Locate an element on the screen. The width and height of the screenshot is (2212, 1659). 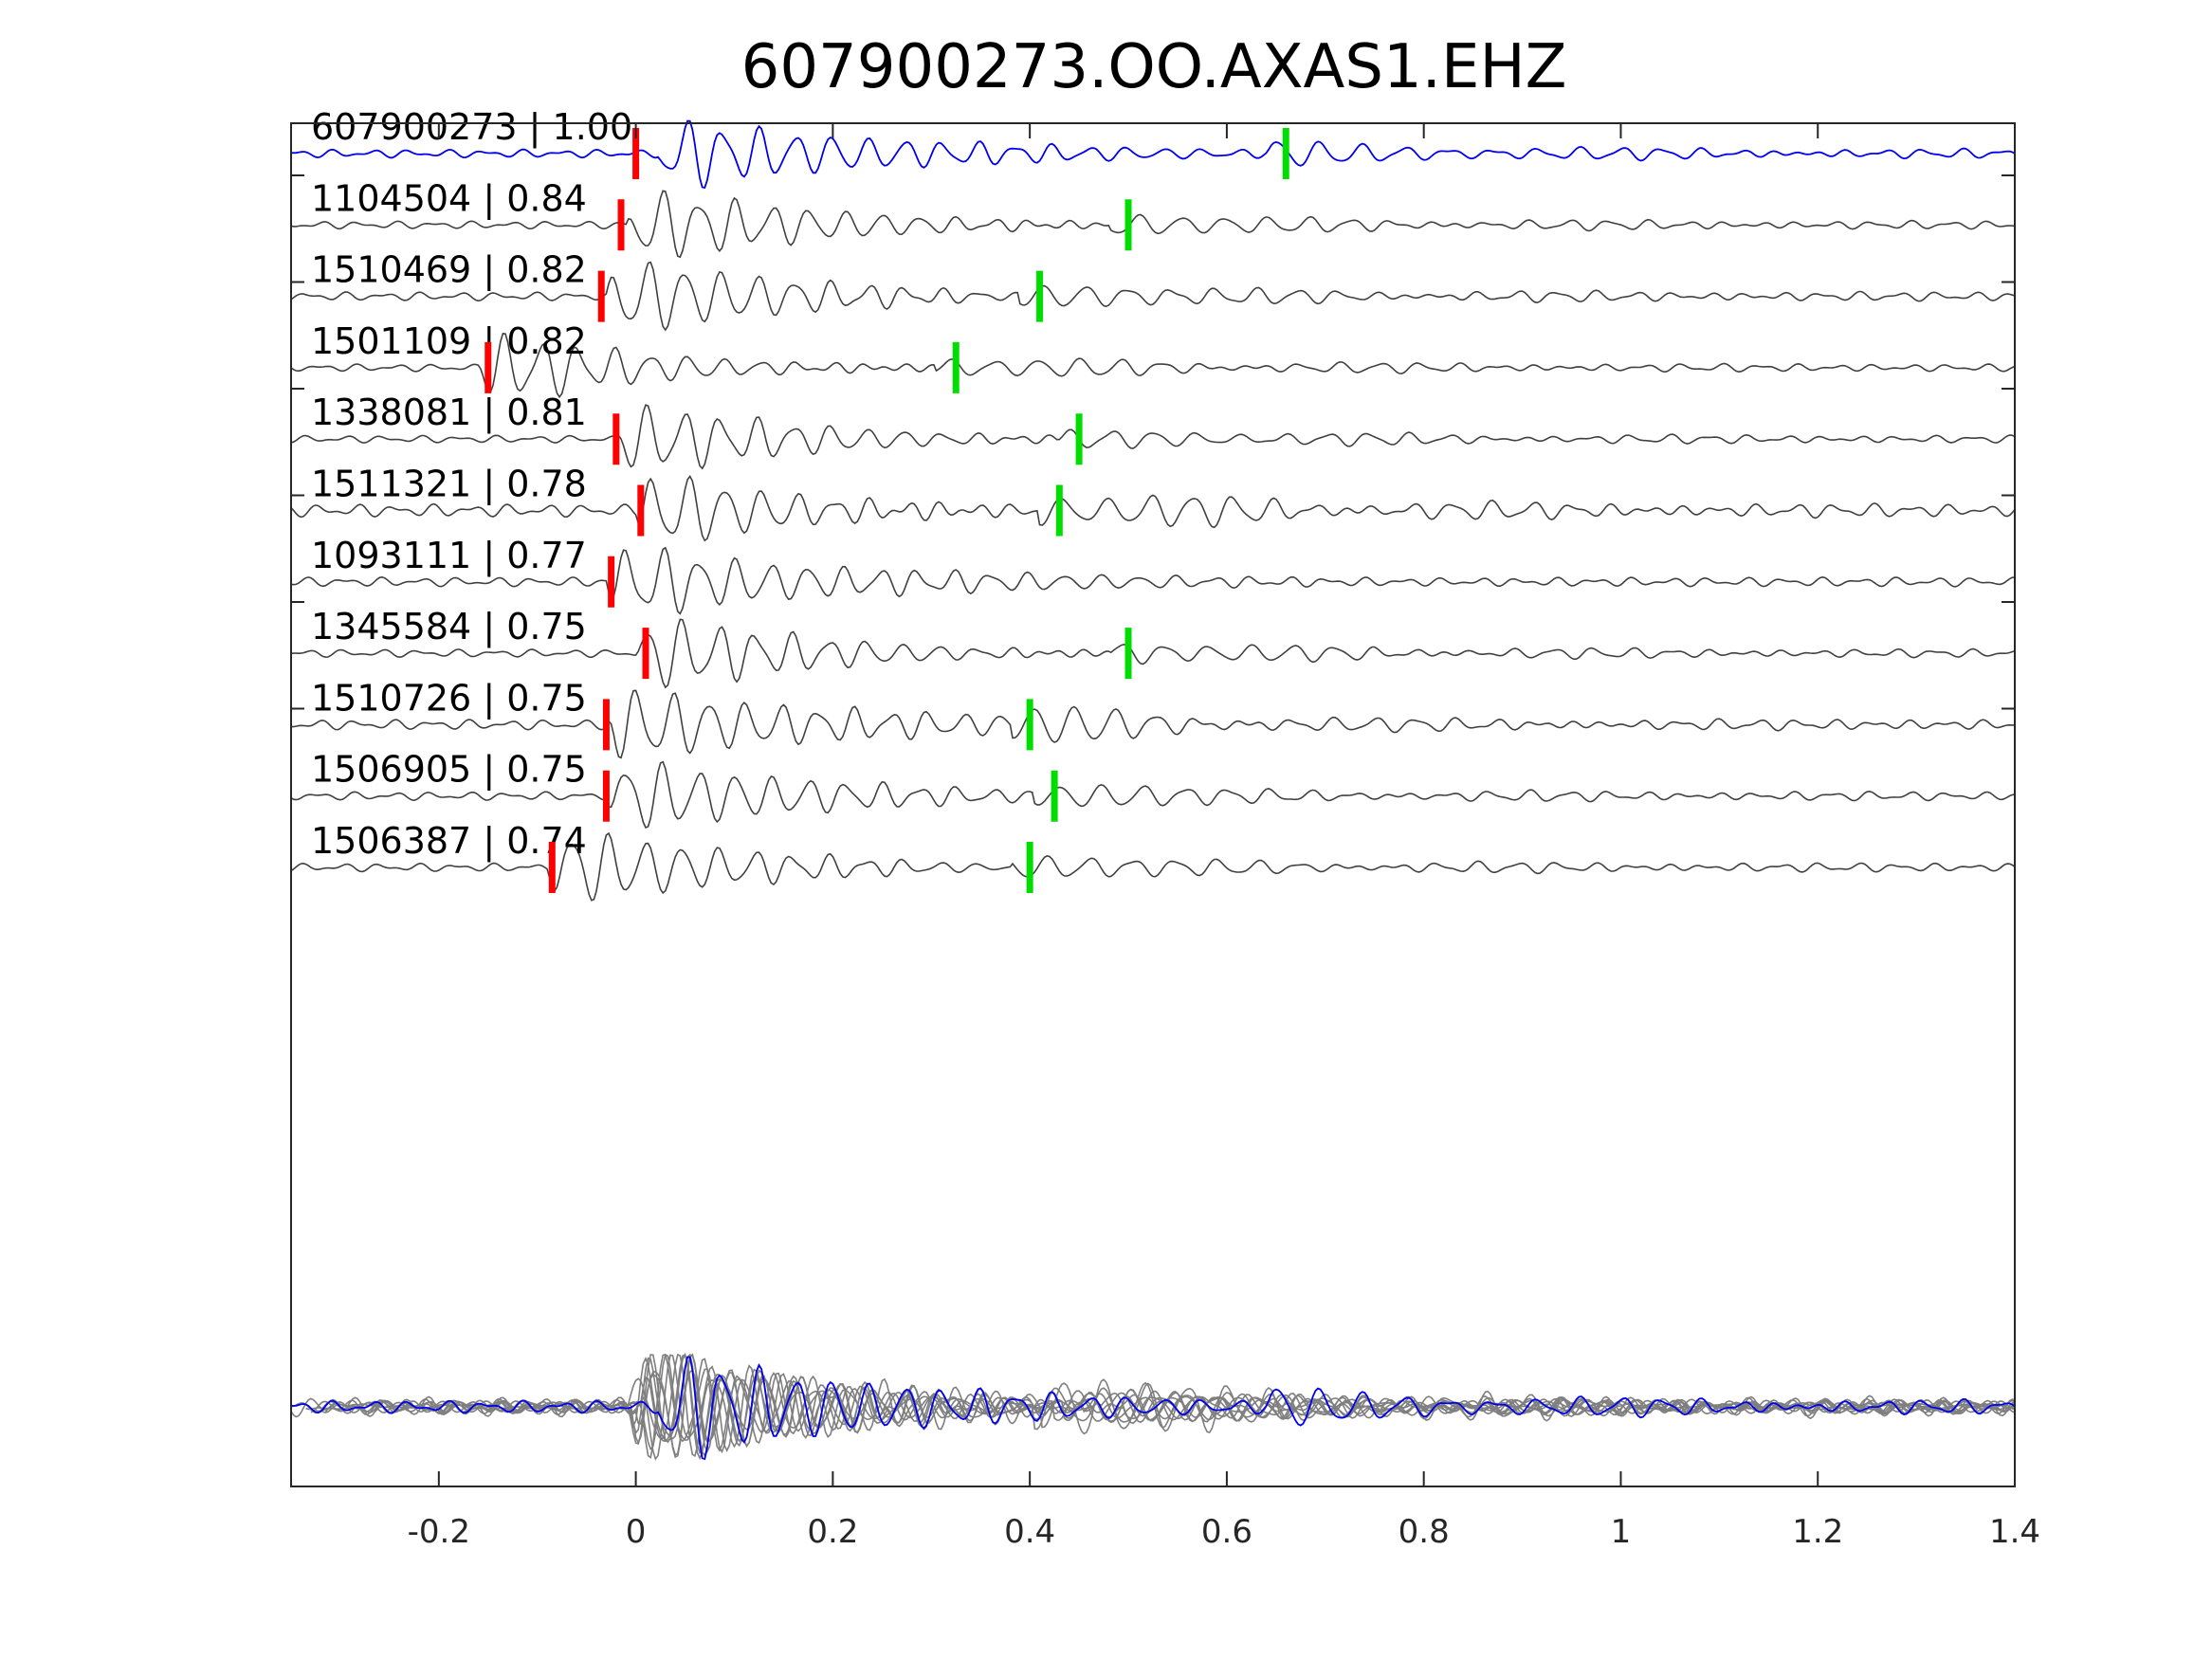
trace-label-1511321: 1511321 | 0.78 is located at coordinates (449, 485).